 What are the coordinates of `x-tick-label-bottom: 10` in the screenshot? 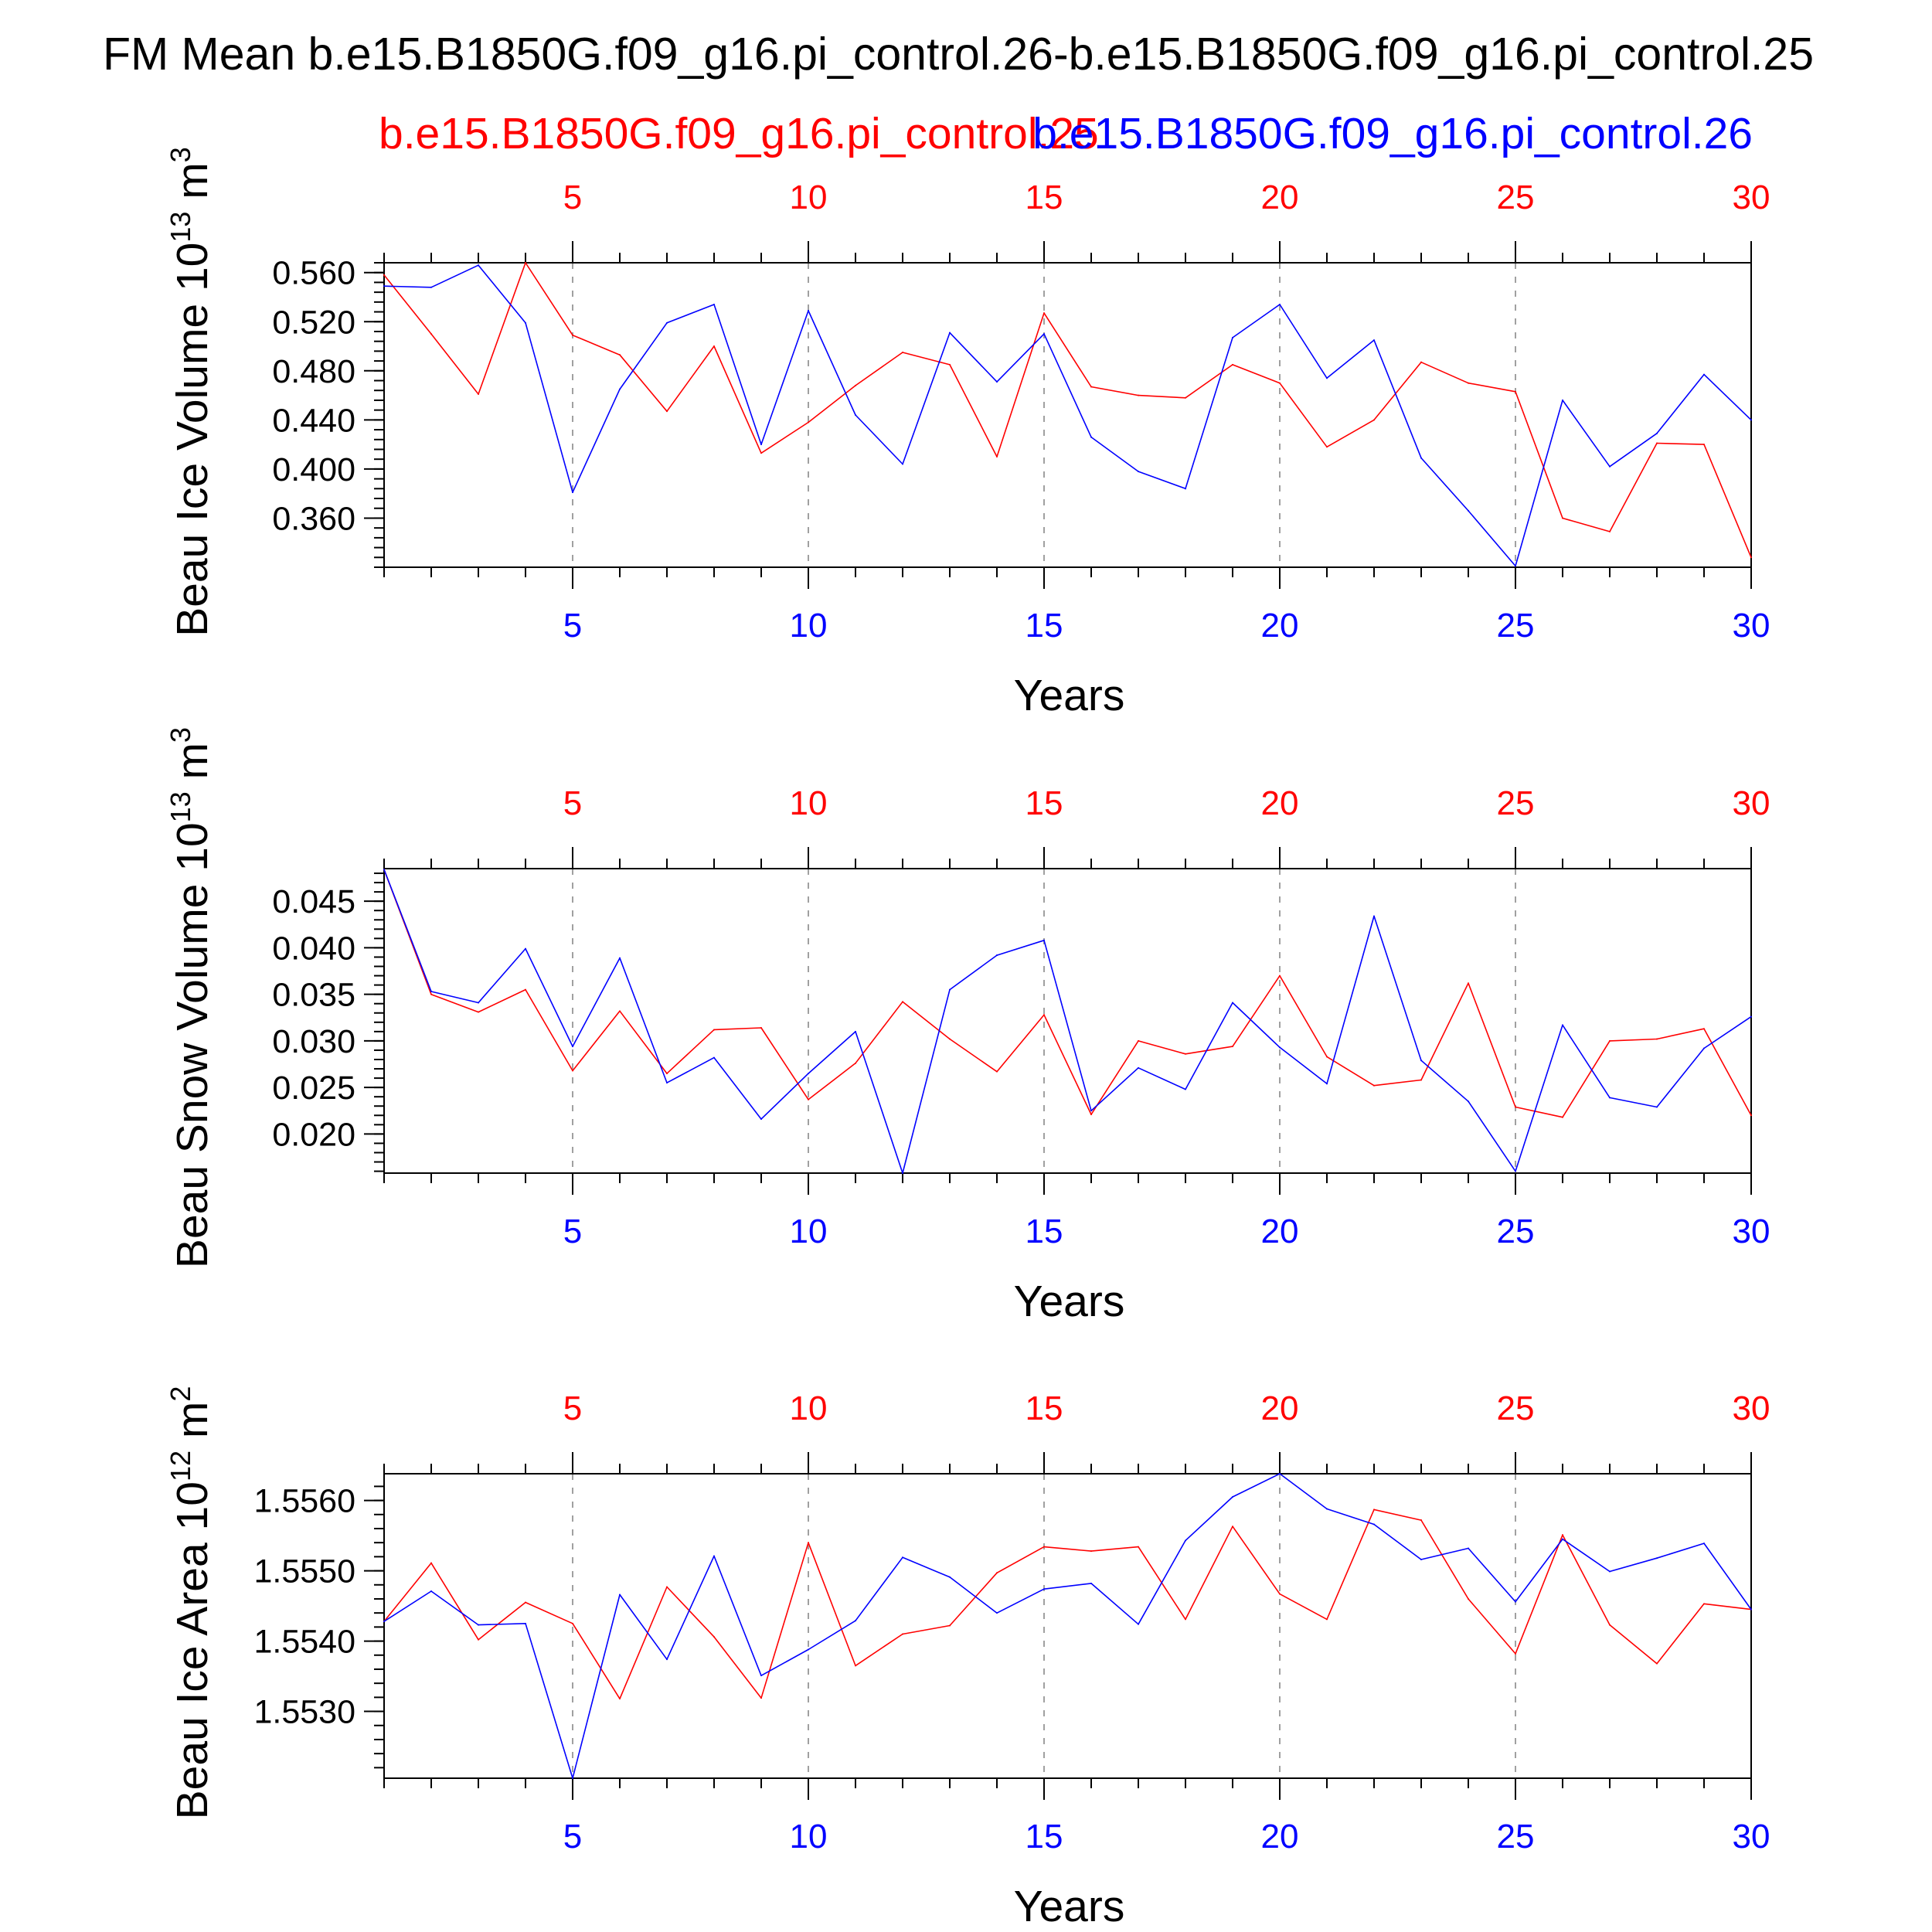 It's located at (809, 626).